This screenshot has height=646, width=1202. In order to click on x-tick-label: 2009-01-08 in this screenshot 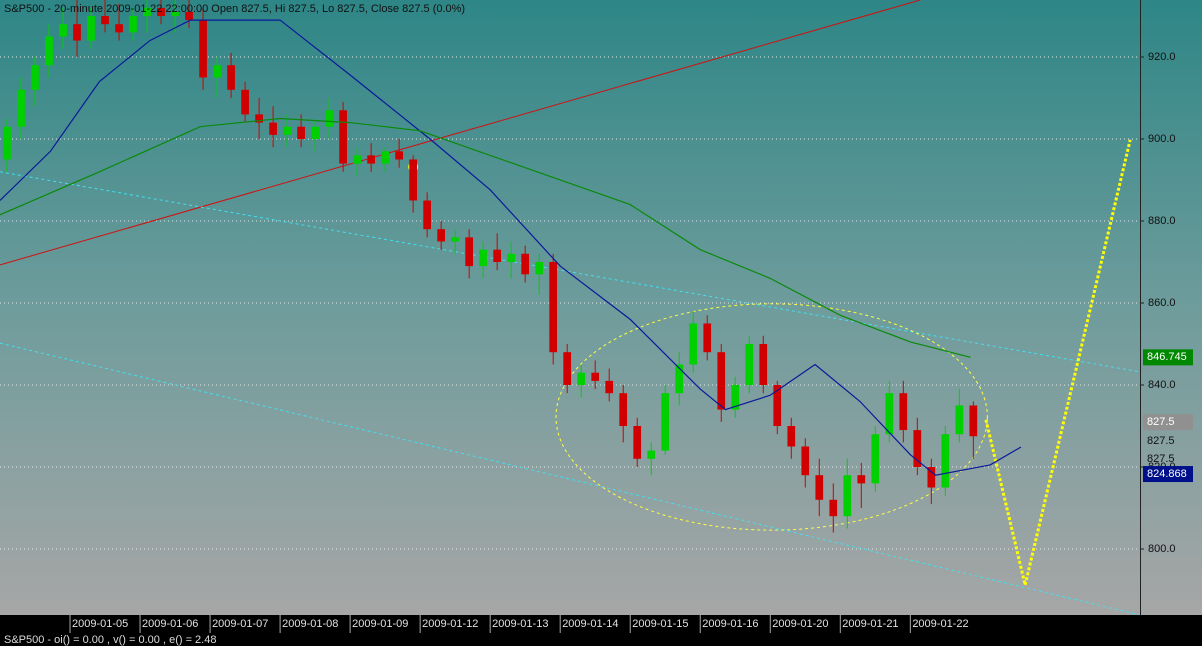, I will do `click(310, 624)`.